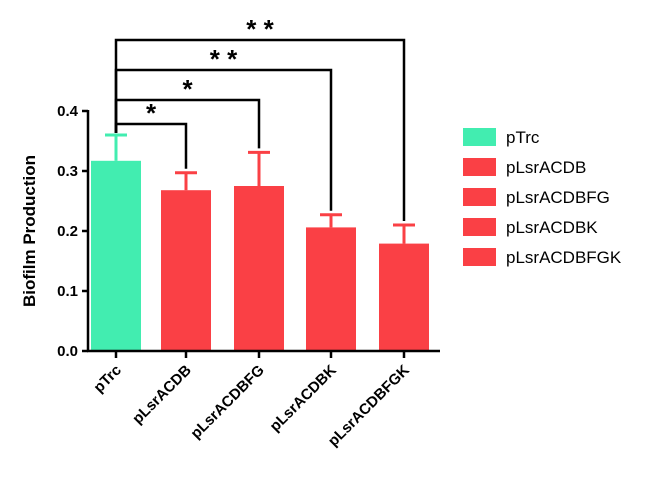 Image resolution: width=655 pixels, height=486 pixels. I want to click on legend-label-pLsrACDBFGK: pLsrACDBFGK, so click(564, 257).